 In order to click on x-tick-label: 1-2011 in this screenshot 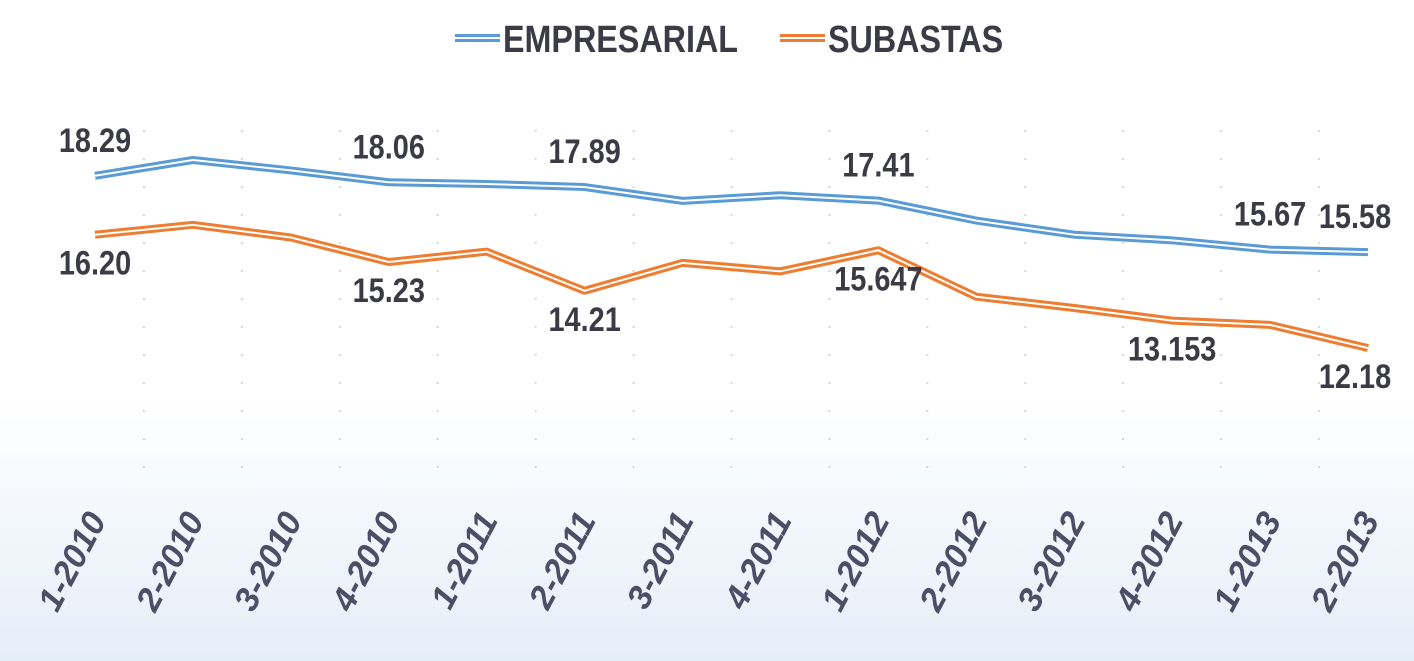, I will do `click(465, 560)`.